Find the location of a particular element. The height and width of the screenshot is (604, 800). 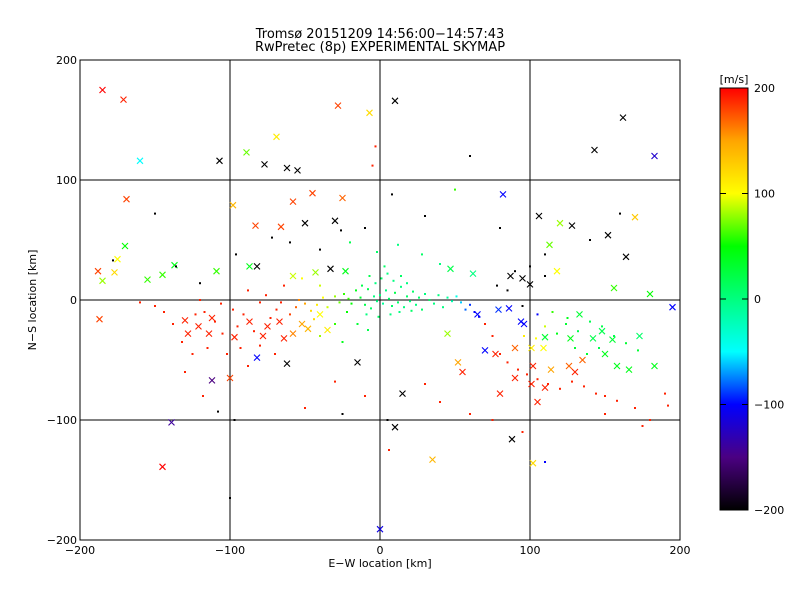

y-tick-label: 0 is located at coordinates (73, 300).